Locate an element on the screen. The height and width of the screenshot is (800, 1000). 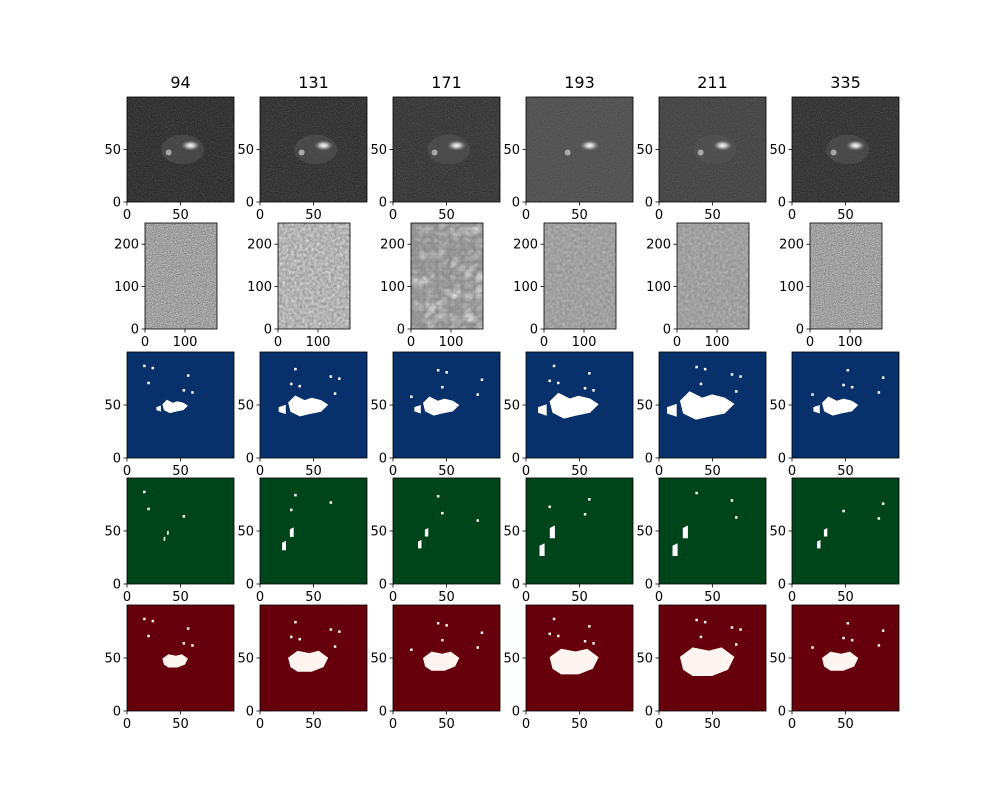
panel-r4-c0 is located at coordinates (180, 658).